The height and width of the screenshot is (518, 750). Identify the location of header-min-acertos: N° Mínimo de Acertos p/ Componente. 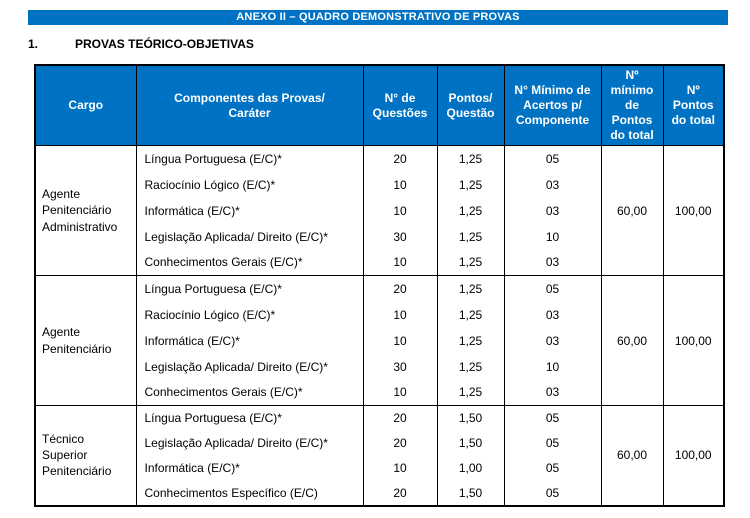
(552, 105).